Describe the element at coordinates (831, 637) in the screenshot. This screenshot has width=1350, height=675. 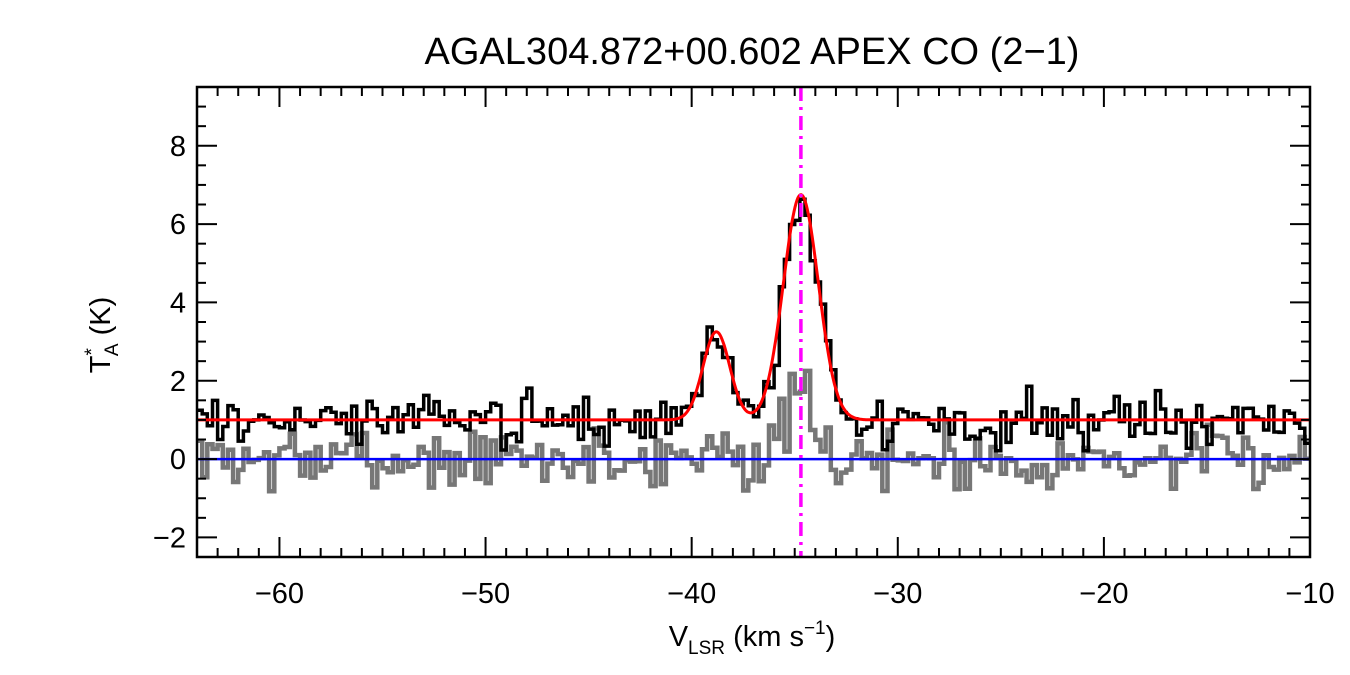
I see `x-axis-label-unit-end: )` at that location.